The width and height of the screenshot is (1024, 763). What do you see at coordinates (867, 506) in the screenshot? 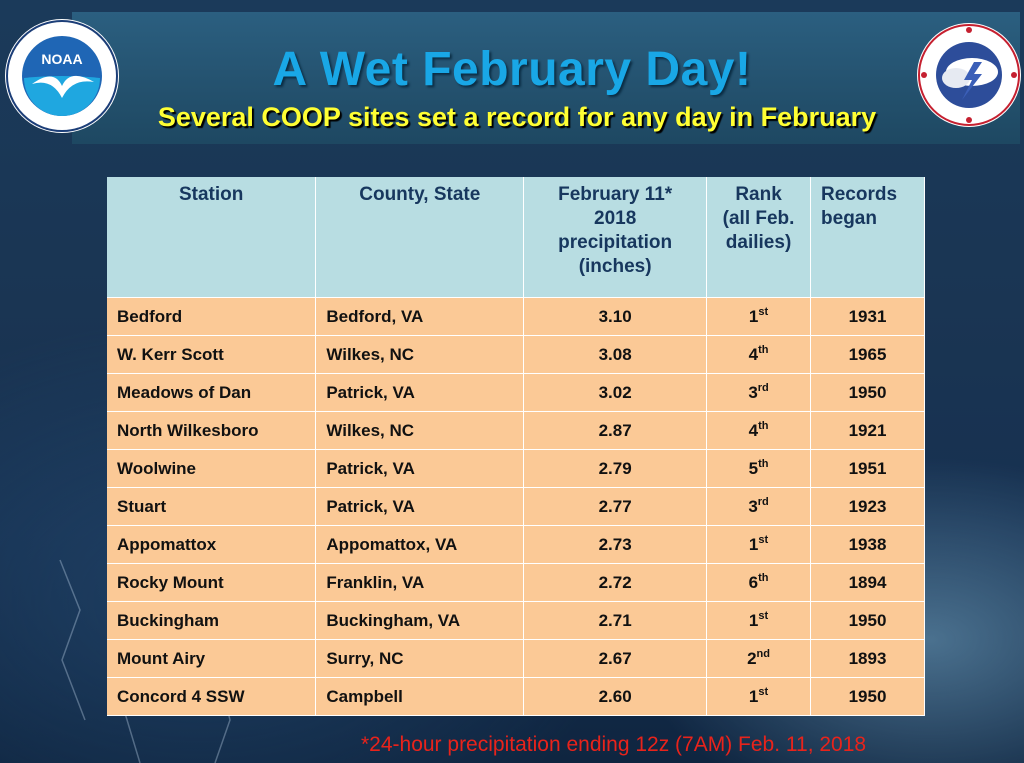
I see `year-cell: 1923` at bounding box center [867, 506].